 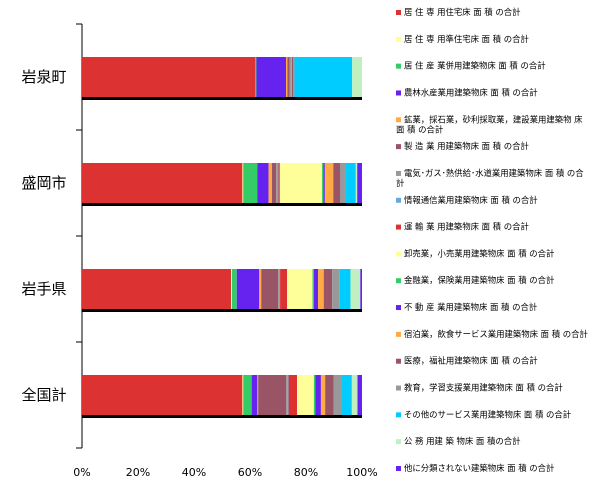 I want to click on category-label: 岩手県, so click(x=43, y=289).